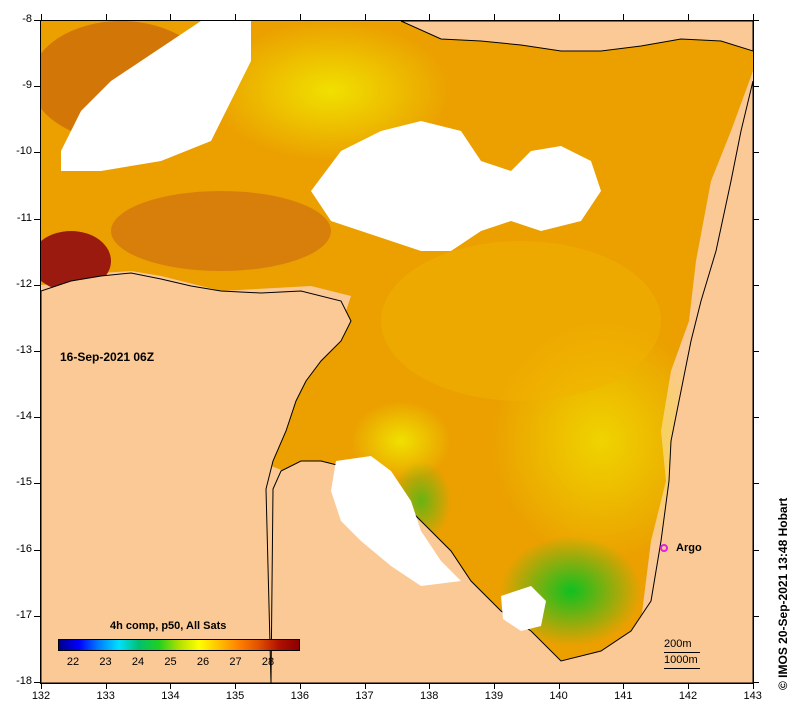 This screenshot has width=791, height=716. Describe the element at coordinates (576, 36) in the screenshot. I see `land-new-guinea` at that location.